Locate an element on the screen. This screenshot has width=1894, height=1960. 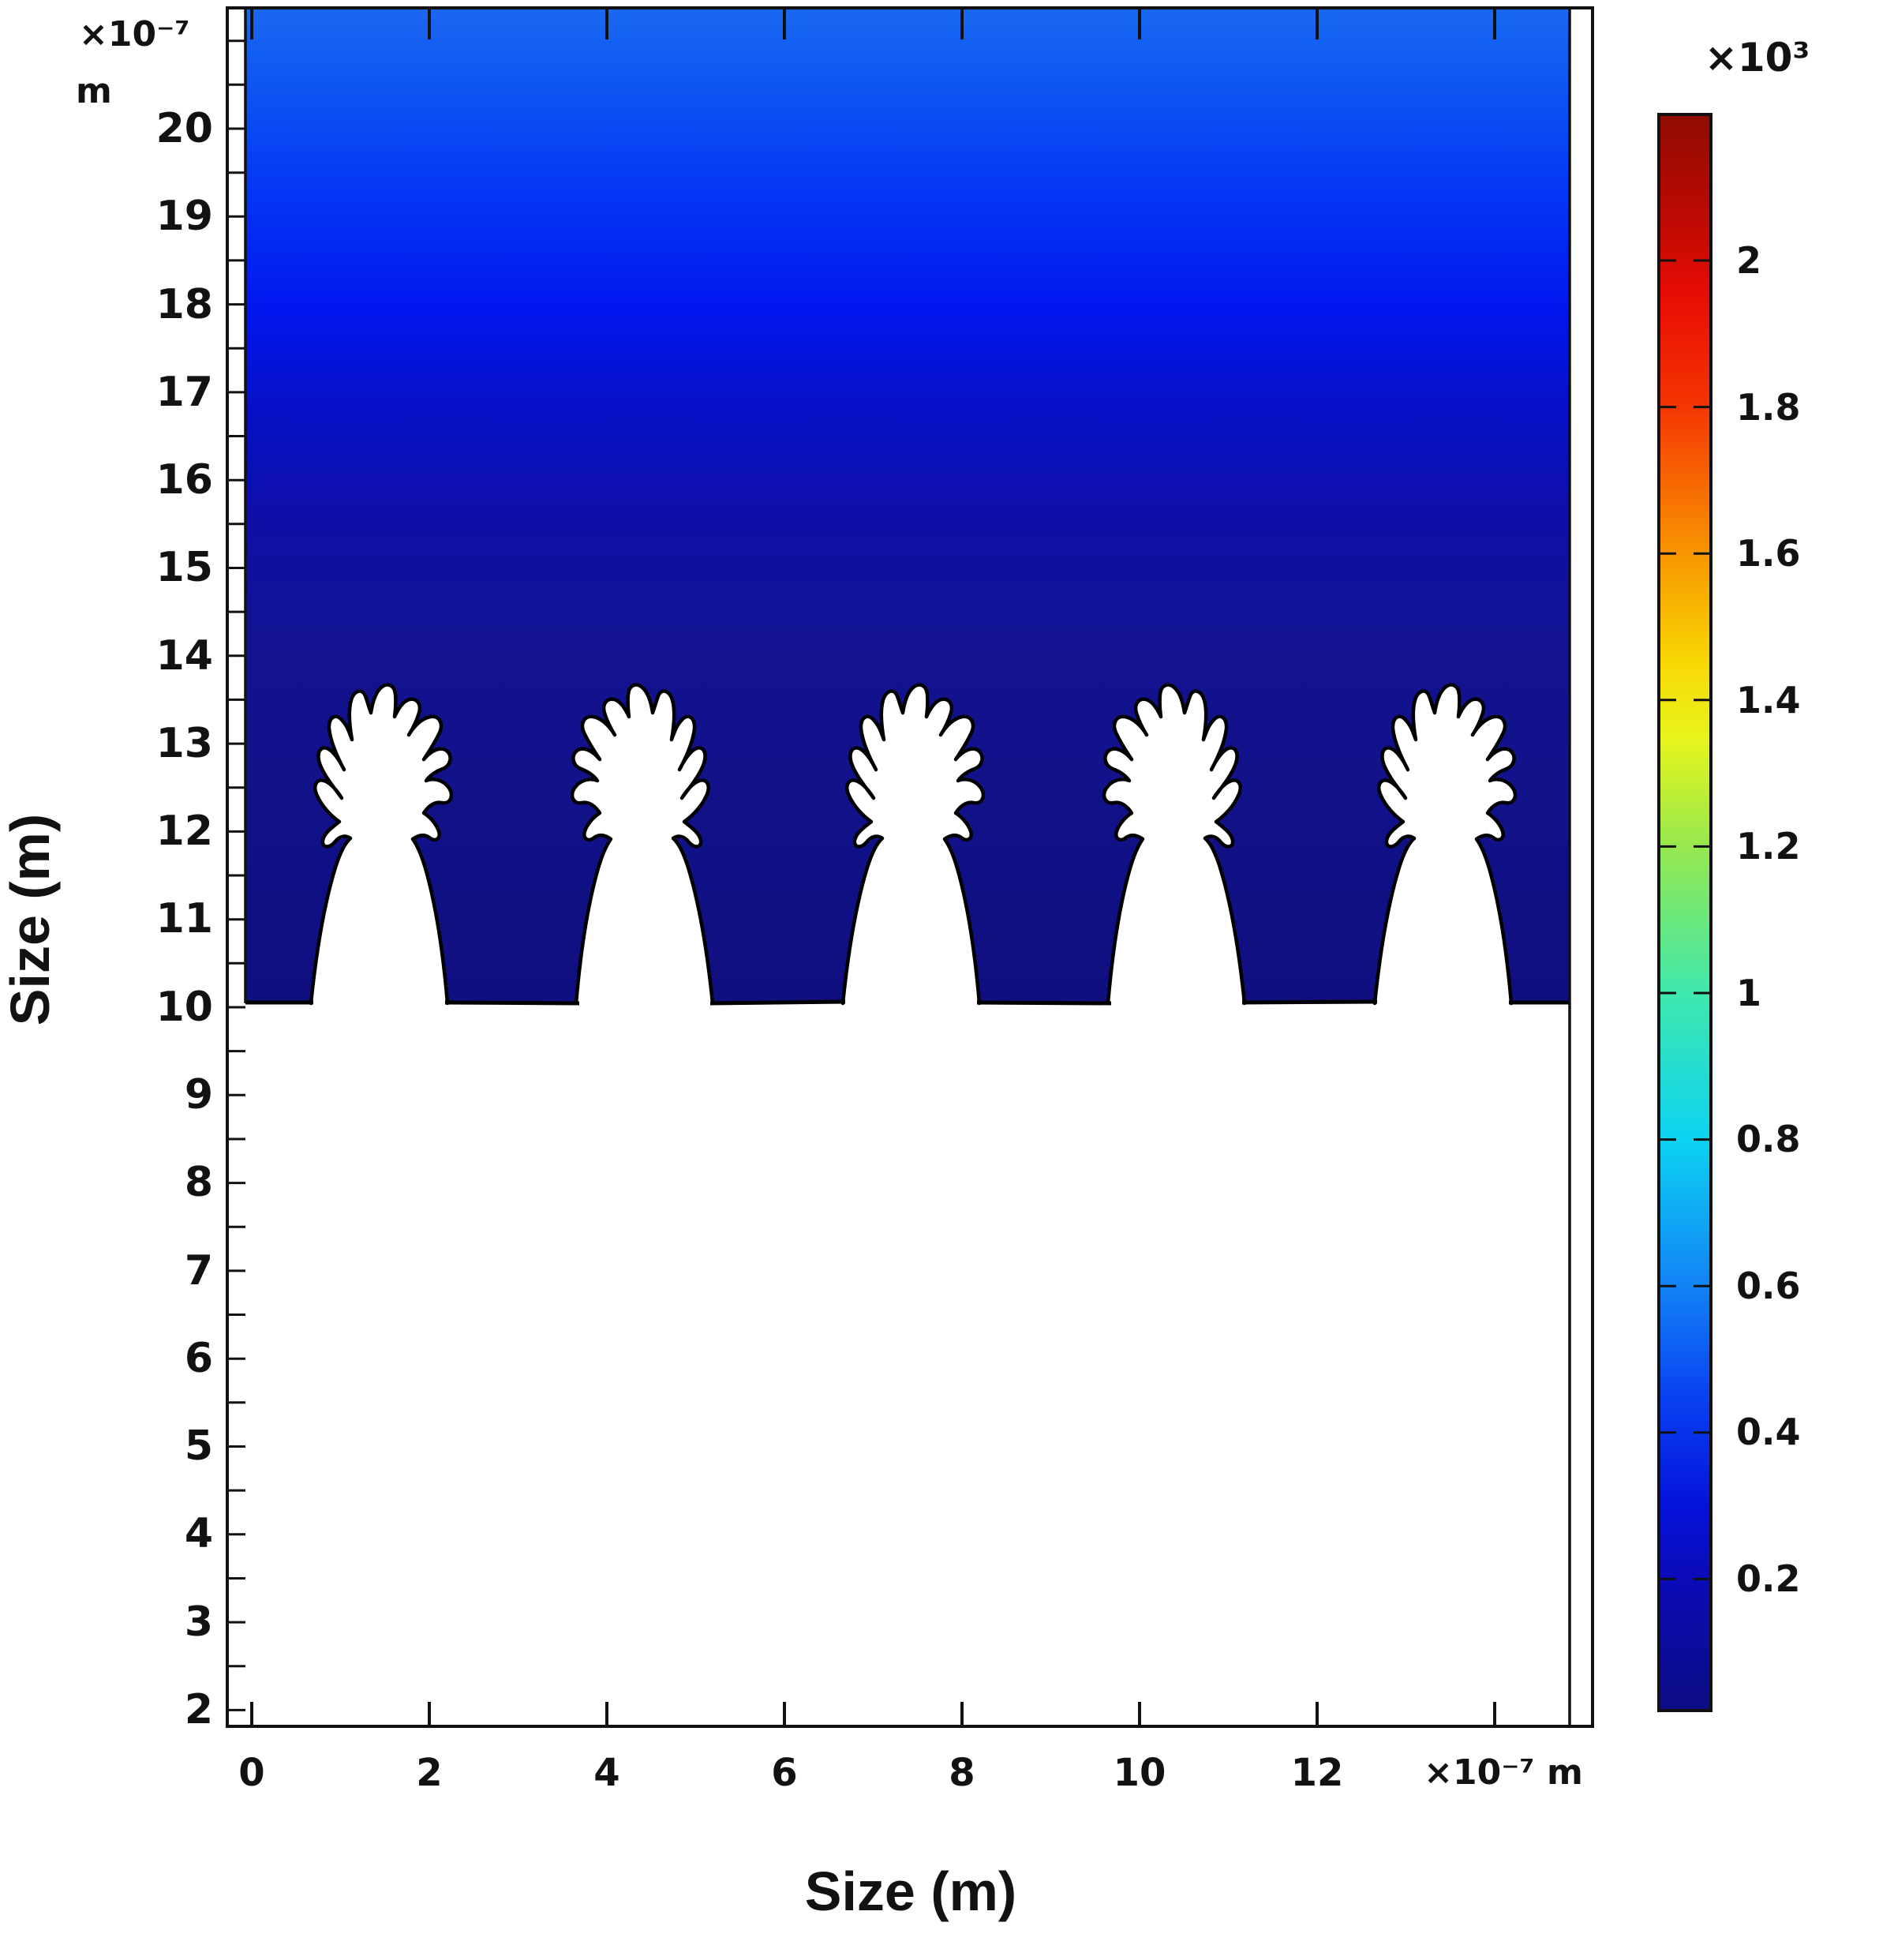
colorbar-tick-label: 1.8 is located at coordinates (1768, 407).